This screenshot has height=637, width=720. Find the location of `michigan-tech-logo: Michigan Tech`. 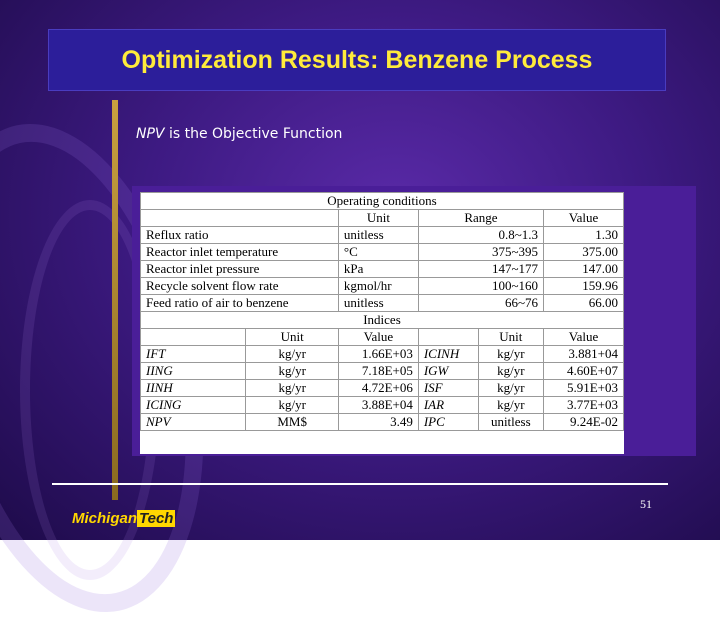

michigan-tech-logo: Michigan Tech is located at coordinates (124, 518).